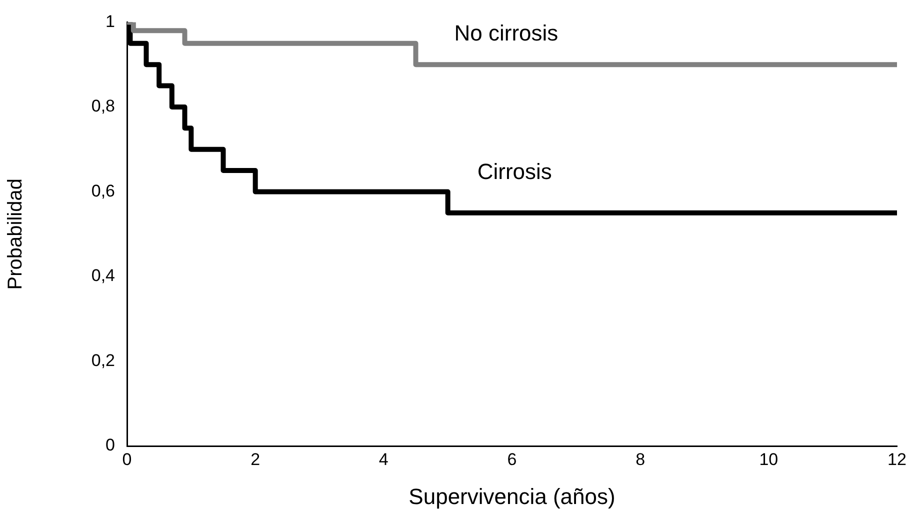 Image resolution: width=916 pixels, height=515 pixels. I want to click on x-tick-label: 0, so click(127, 459).